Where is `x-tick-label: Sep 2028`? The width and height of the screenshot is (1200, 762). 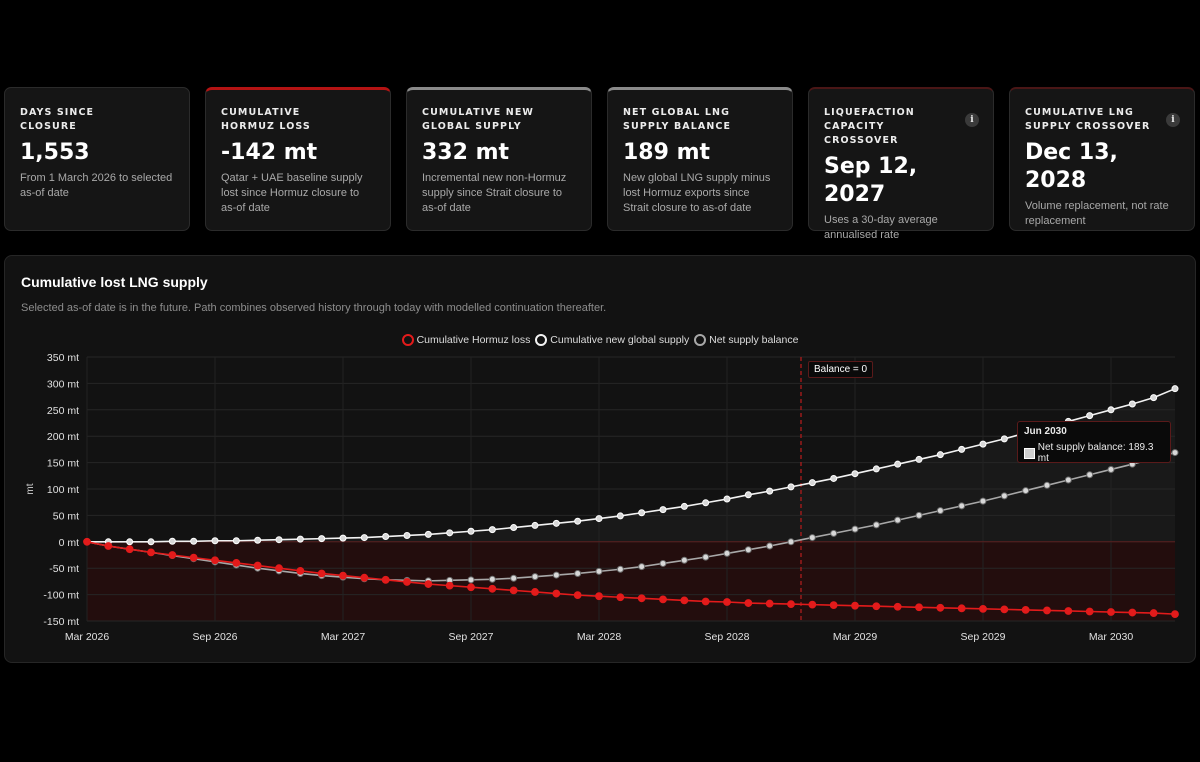 x-tick-label: Sep 2028 is located at coordinates (727, 637).